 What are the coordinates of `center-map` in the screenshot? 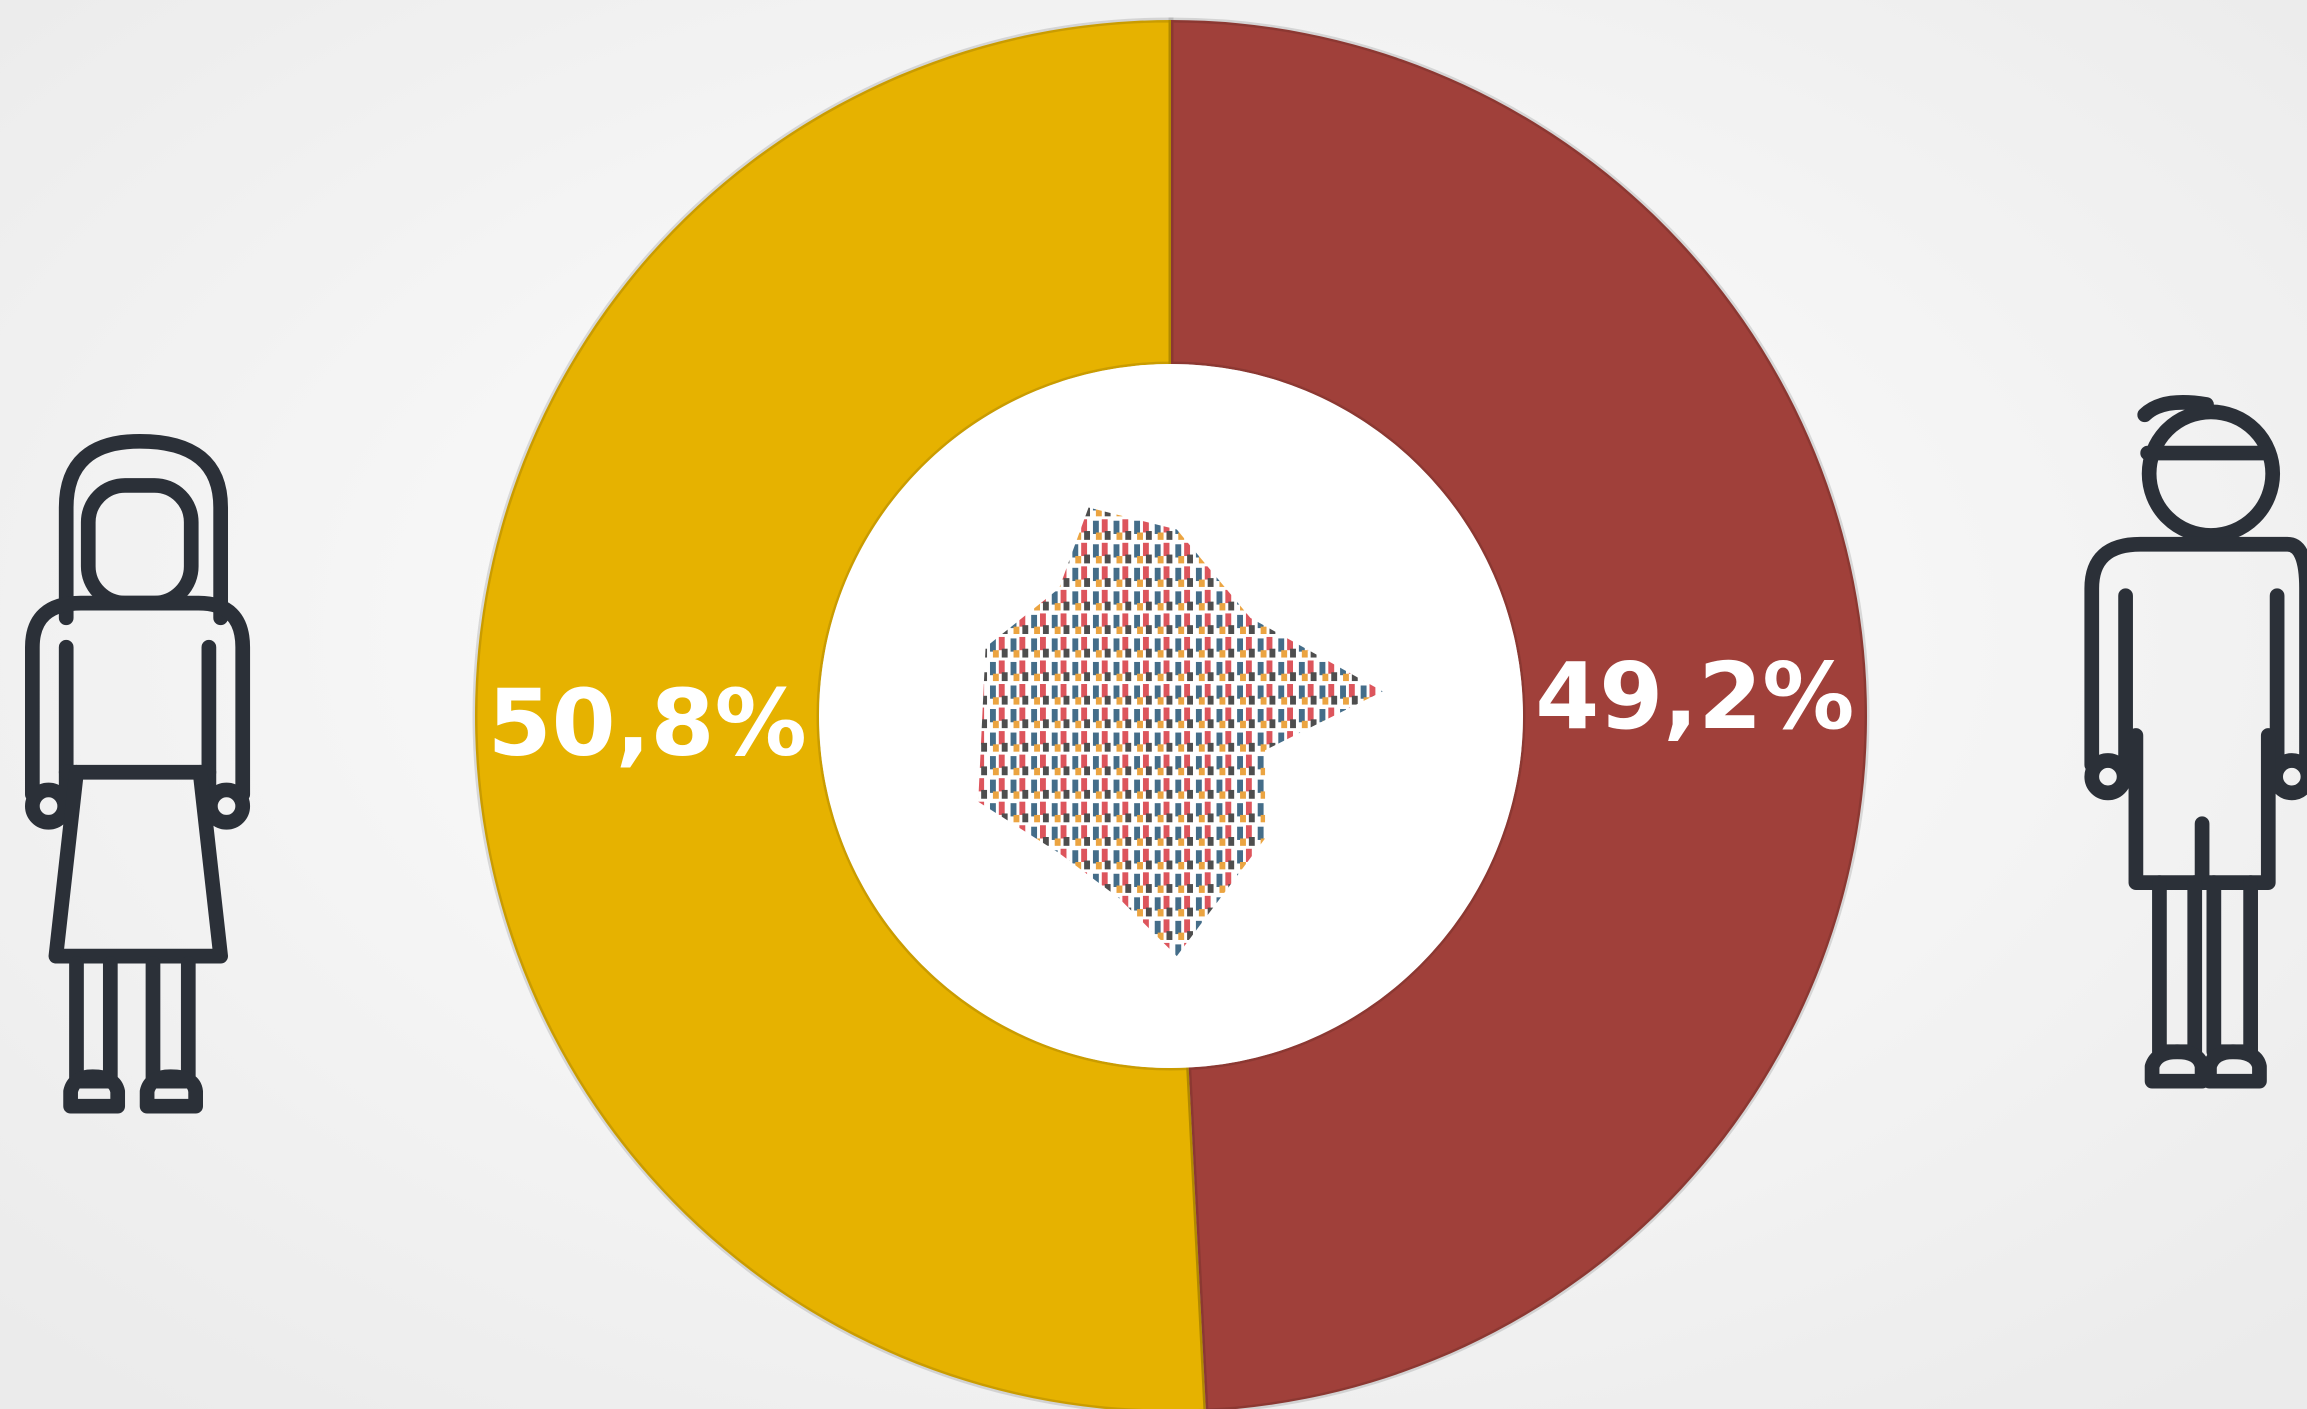 It's located at (1180, 732).